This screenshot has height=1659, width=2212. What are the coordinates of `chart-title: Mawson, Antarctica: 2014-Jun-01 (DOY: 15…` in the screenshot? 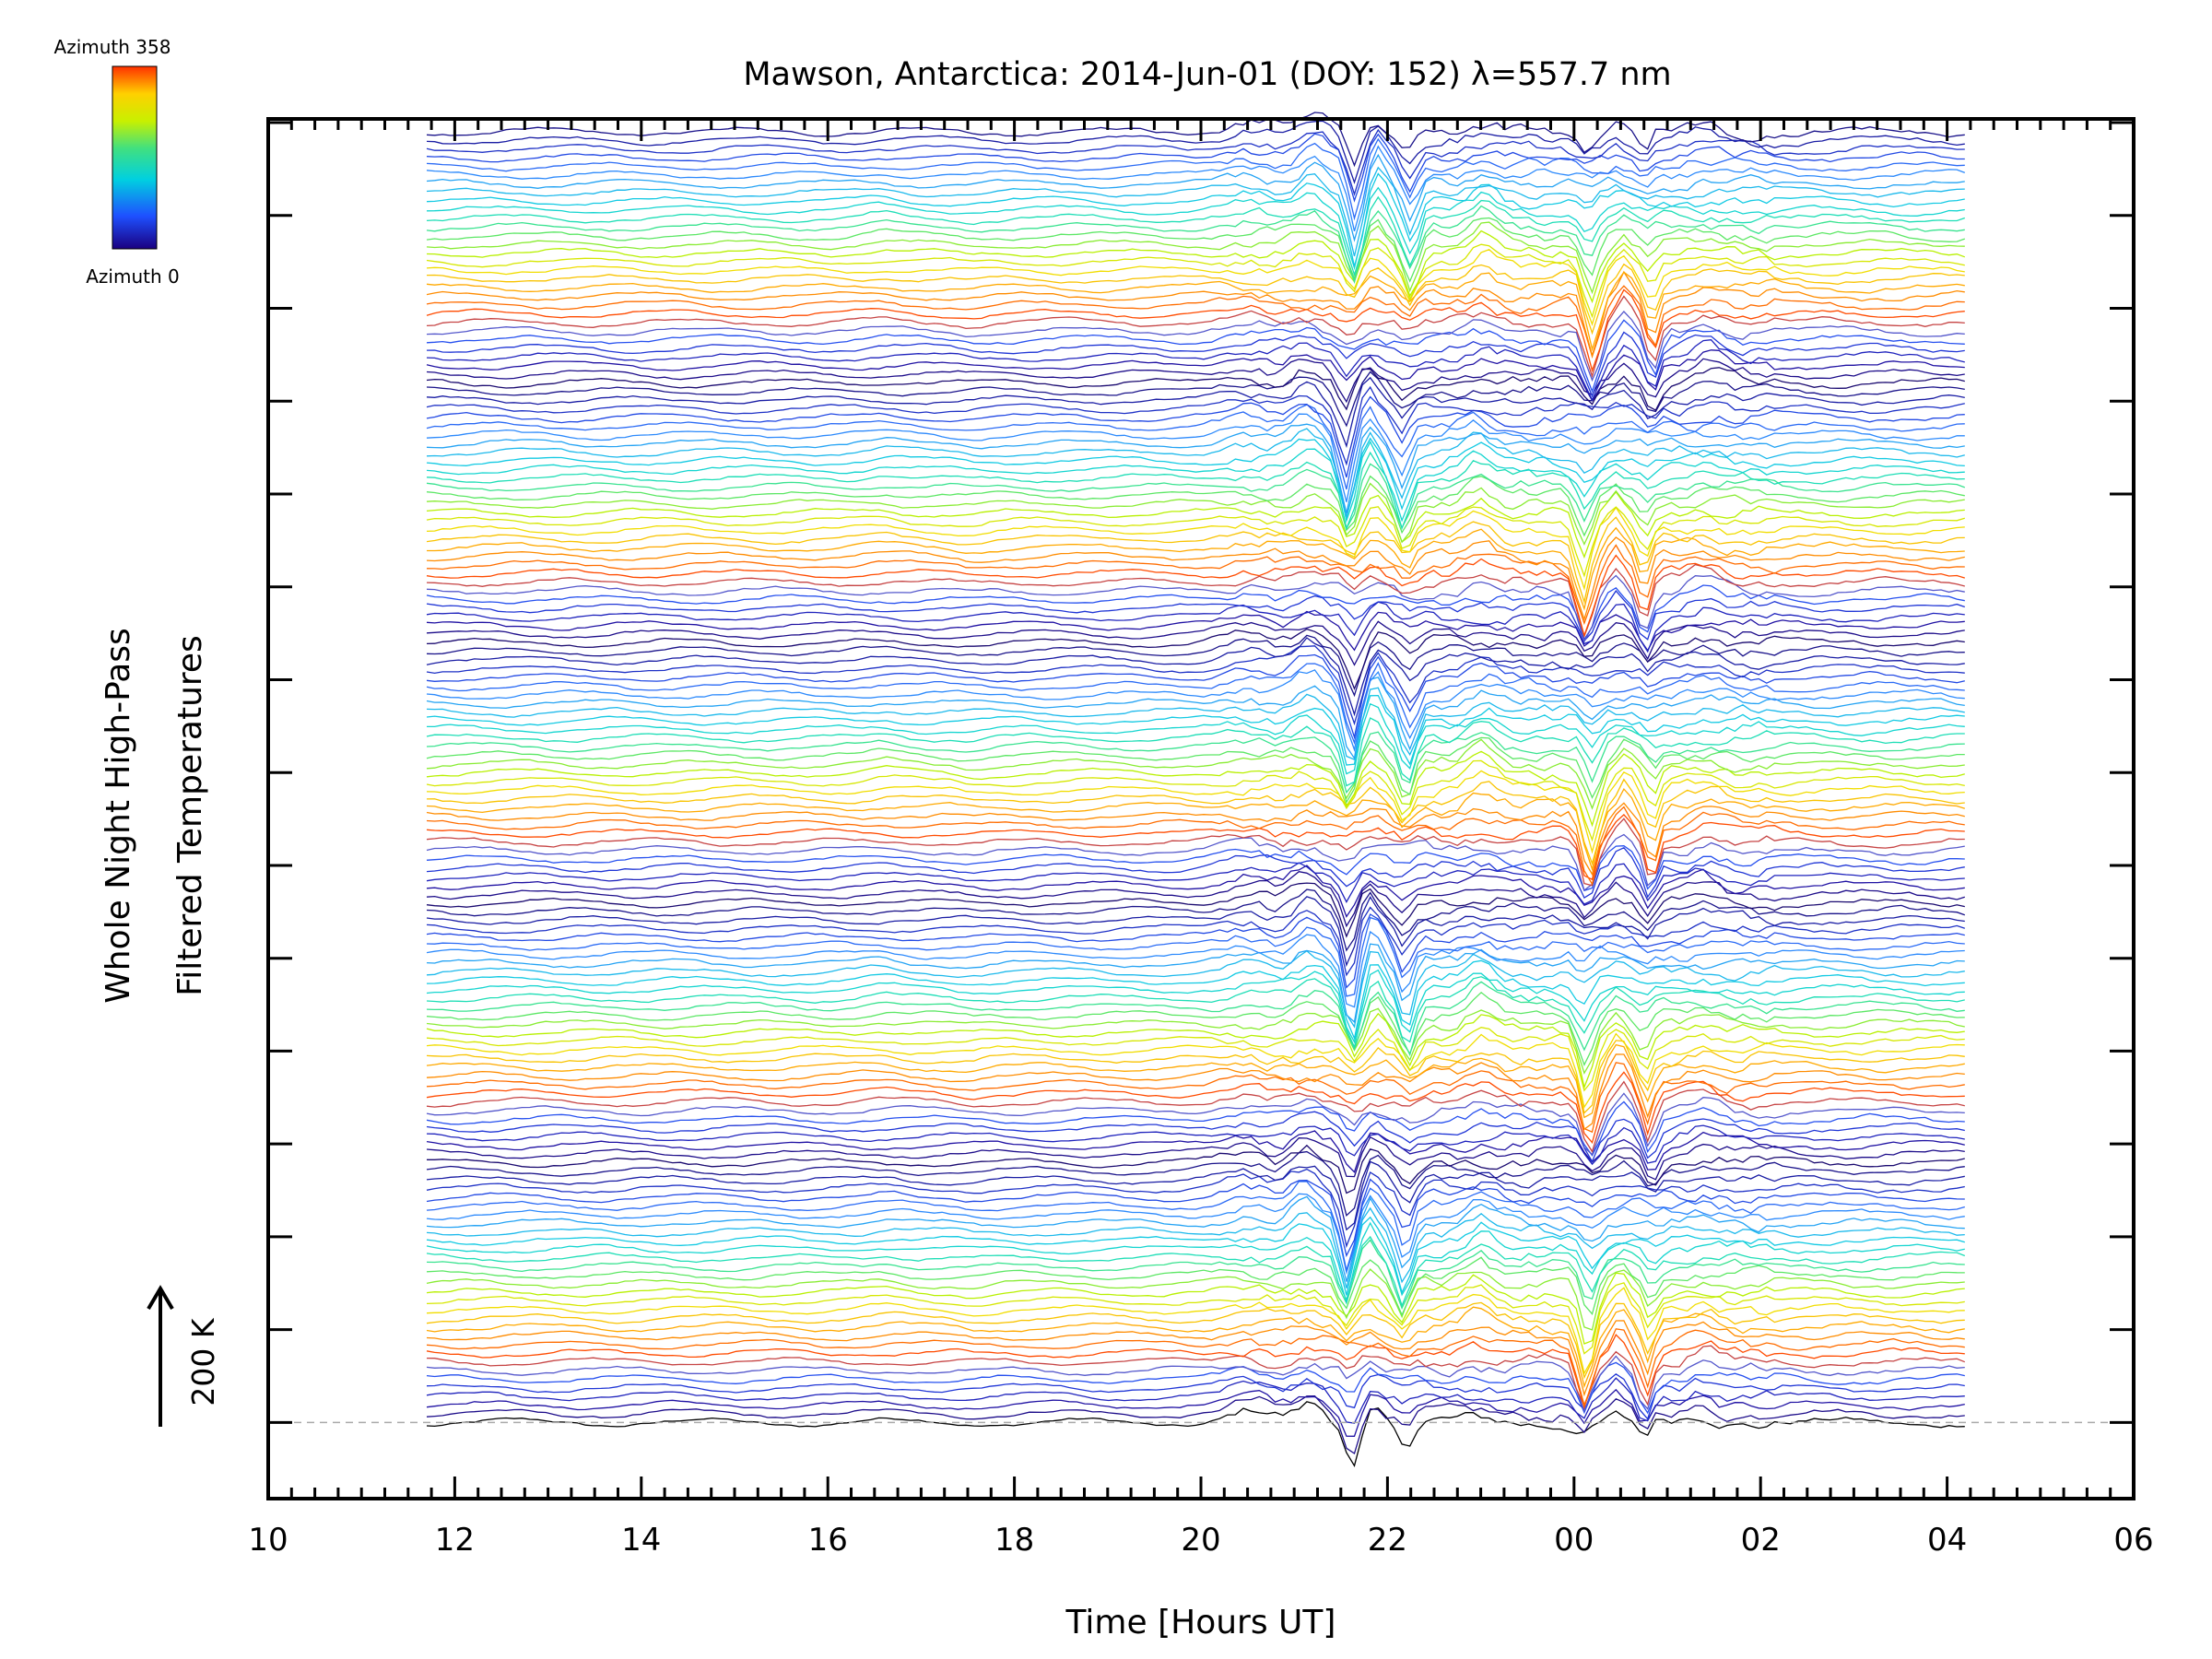 It's located at (1207, 74).